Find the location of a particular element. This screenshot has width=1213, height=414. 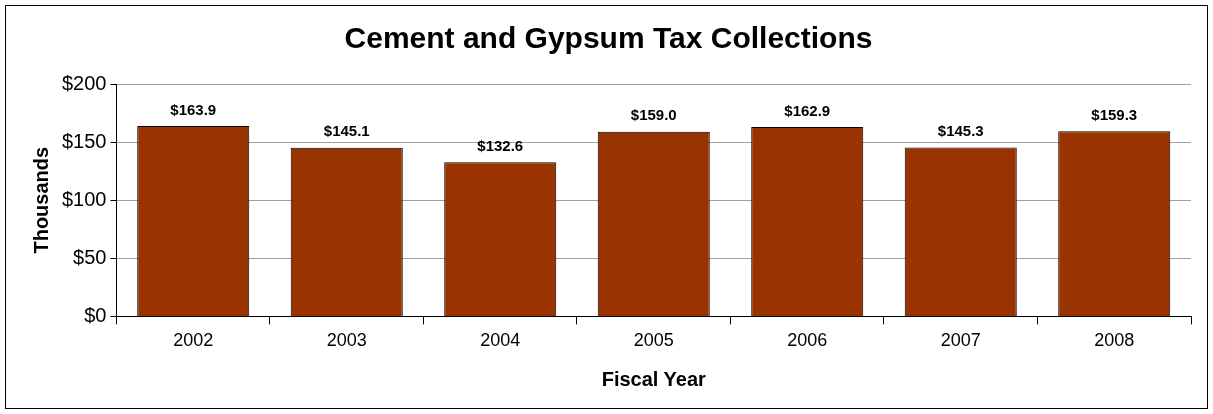

data-label: $162.9 is located at coordinates (807, 110).